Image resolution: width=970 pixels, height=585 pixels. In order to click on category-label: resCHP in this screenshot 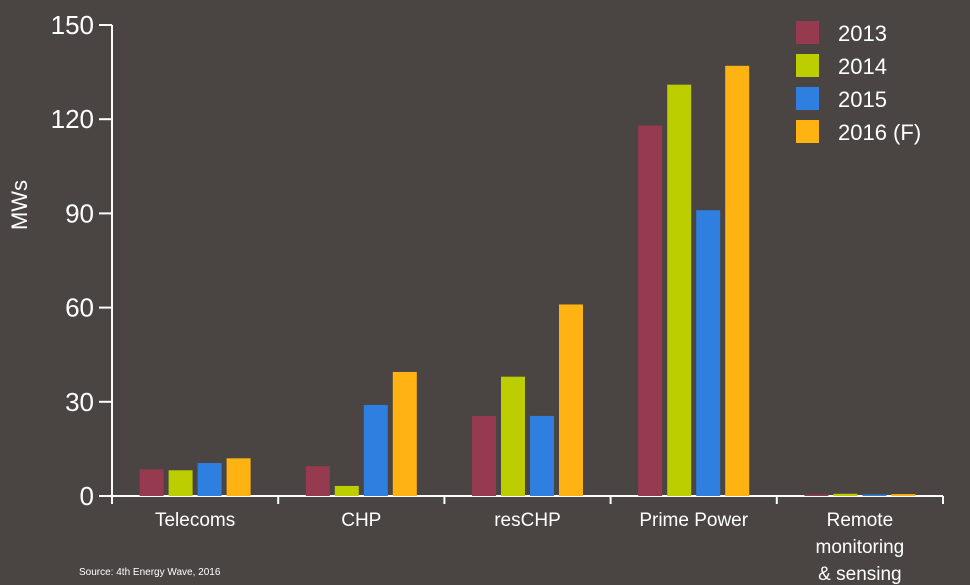, I will do `click(527, 520)`.